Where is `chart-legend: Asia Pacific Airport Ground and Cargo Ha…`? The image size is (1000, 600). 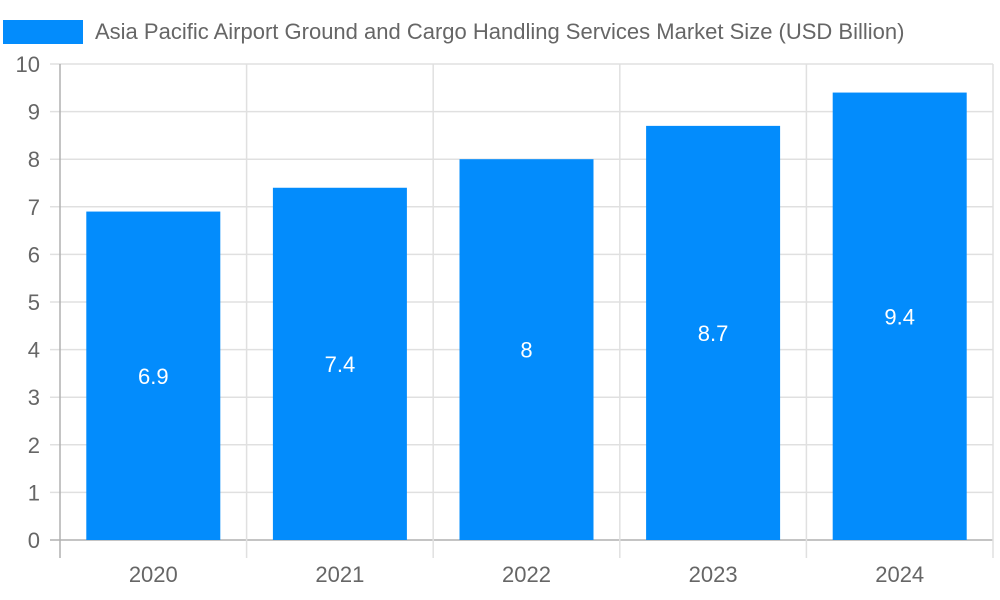
chart-legend: Asia Pacific Airport Ground and Cargo Ha… is located at coordinates (454, 31).